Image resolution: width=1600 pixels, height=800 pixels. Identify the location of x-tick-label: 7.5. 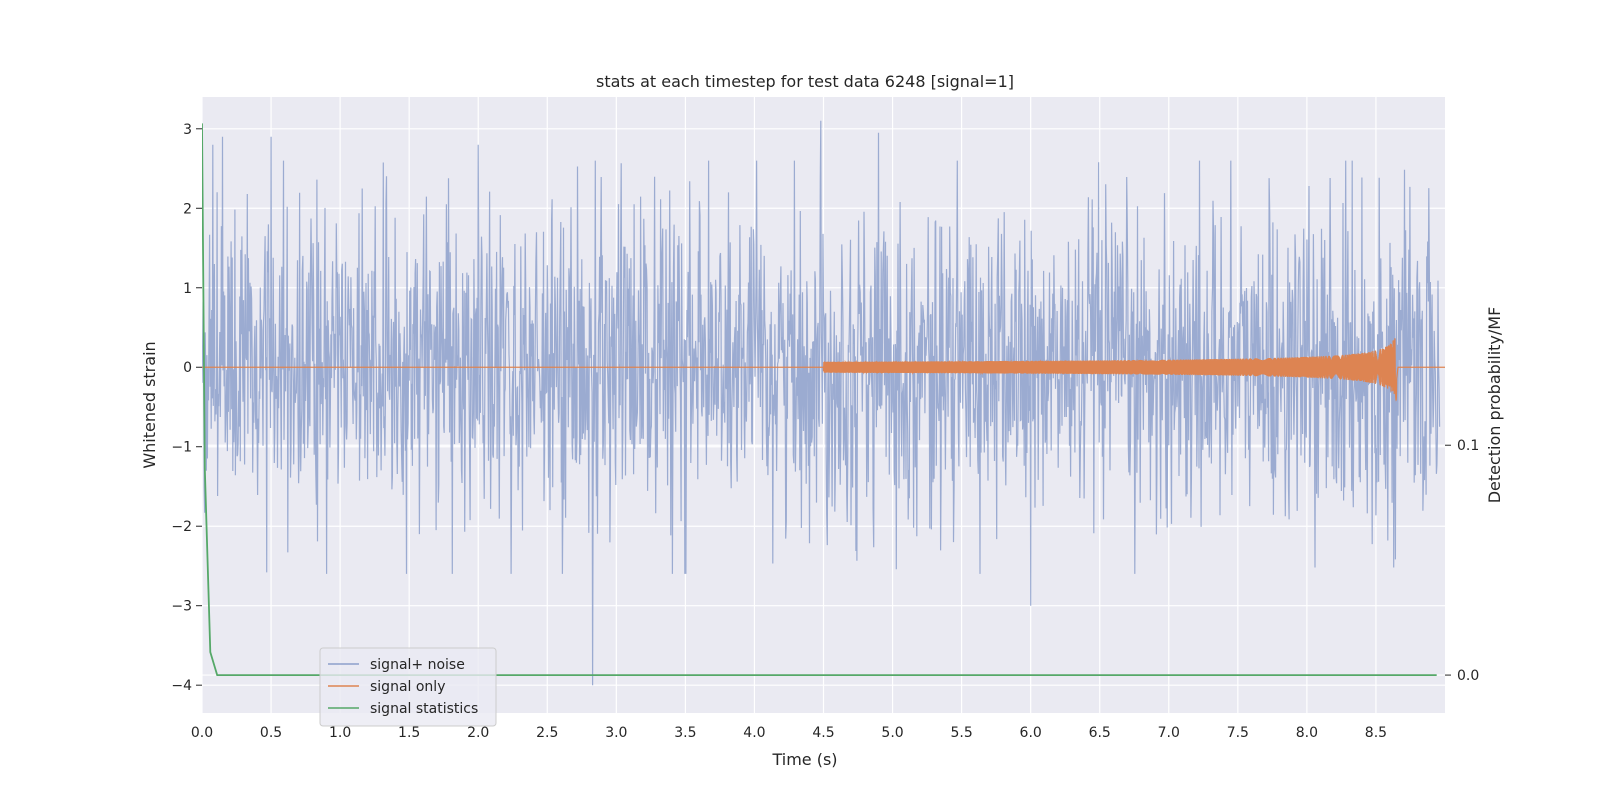
(1238, 733).